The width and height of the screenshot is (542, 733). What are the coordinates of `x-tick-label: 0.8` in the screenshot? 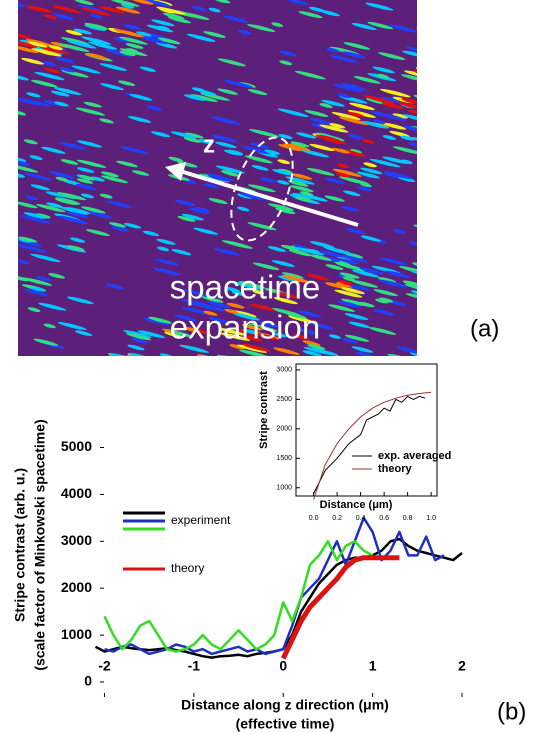 It's located at (408, 518).